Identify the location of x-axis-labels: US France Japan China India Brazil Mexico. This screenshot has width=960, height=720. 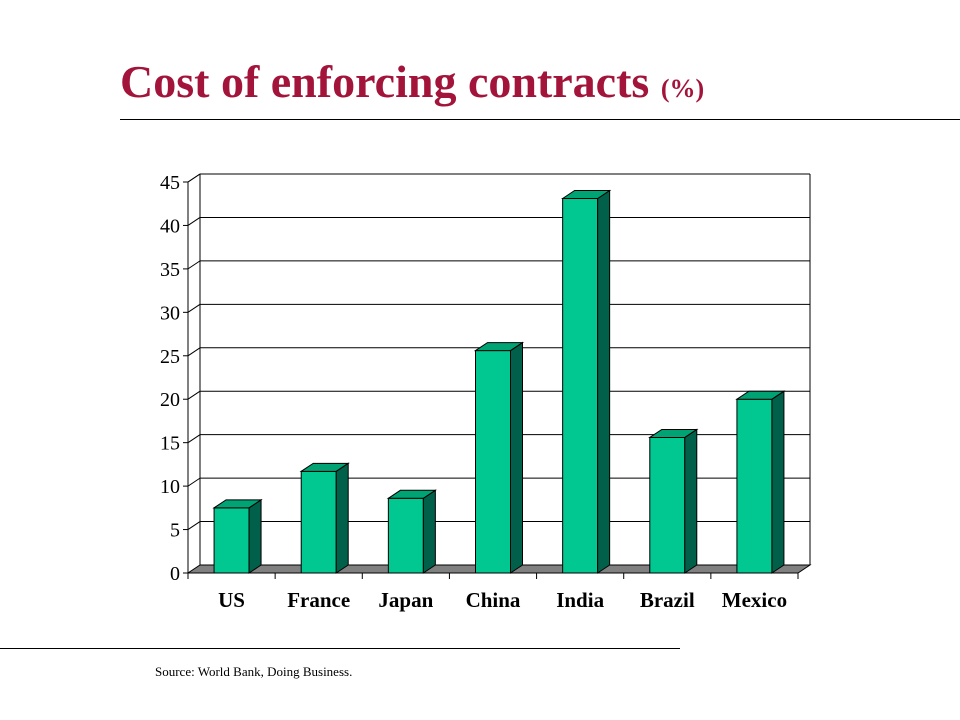
(502, 600).